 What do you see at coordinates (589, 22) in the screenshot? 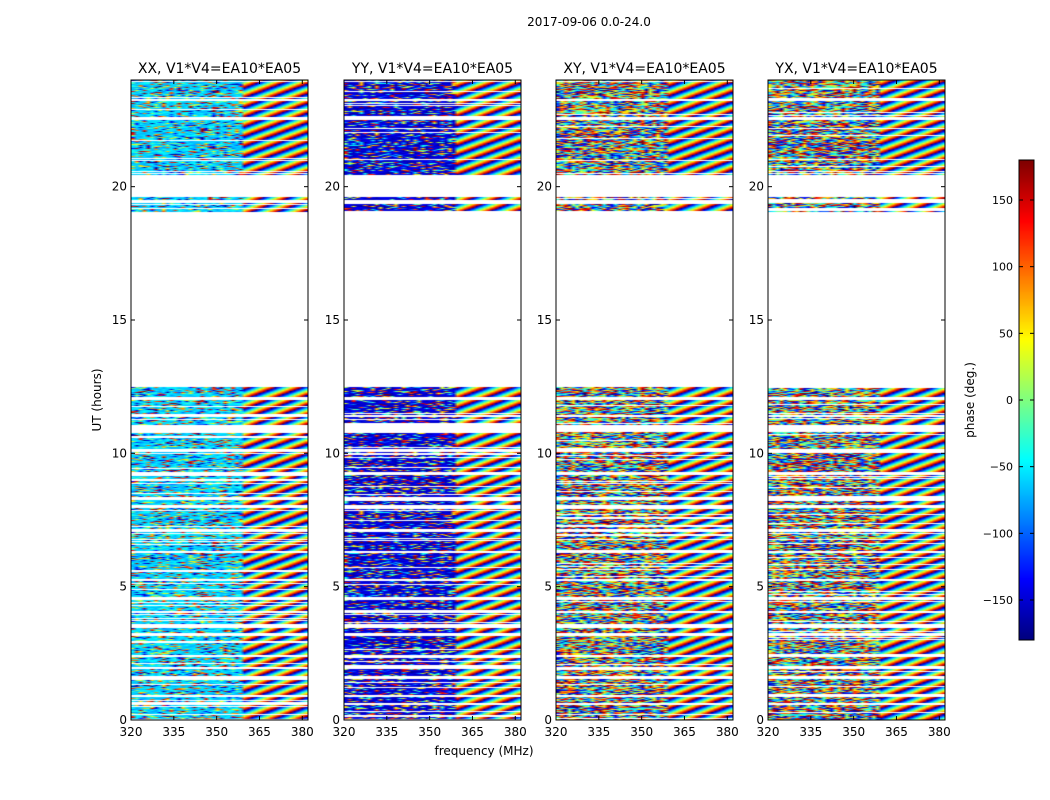
I see `figure-title: 2017-09-06 0.0-24.0` at bounding box center [589, 22].